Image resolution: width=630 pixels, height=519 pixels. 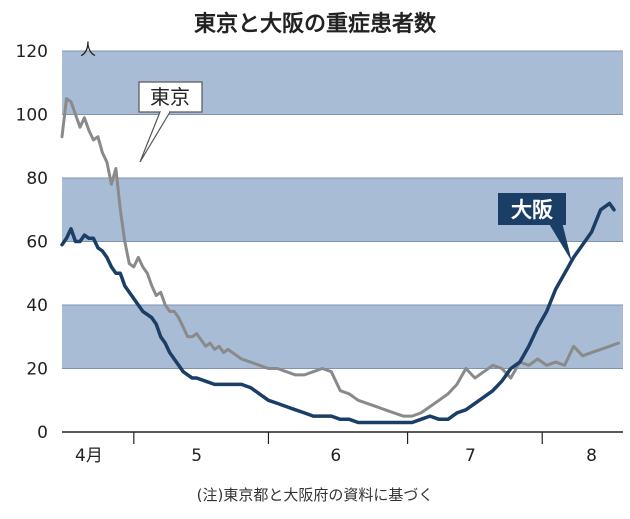 What do you see at coordinates (88, 49) in the screenshot?
I see `y-axis-unit: 人` at bounding box center [88, 49].